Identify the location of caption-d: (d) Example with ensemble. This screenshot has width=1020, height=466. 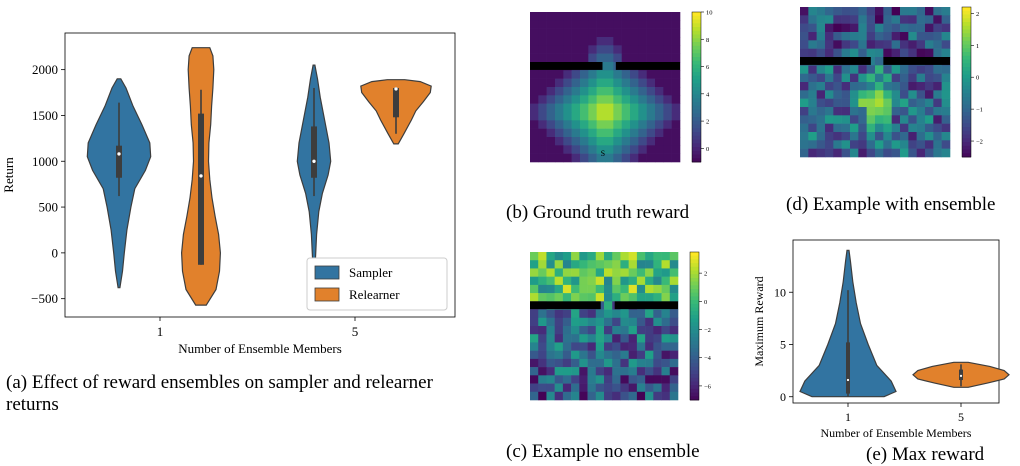
(891, 204).